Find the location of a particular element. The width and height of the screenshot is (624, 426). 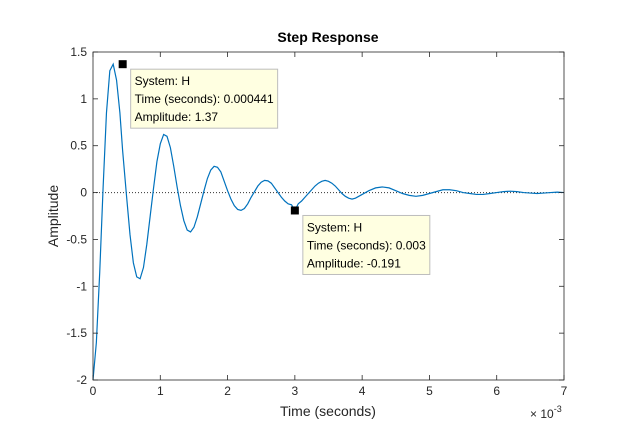

x-exponent-power: -3 is located at coordinates (558, 409).